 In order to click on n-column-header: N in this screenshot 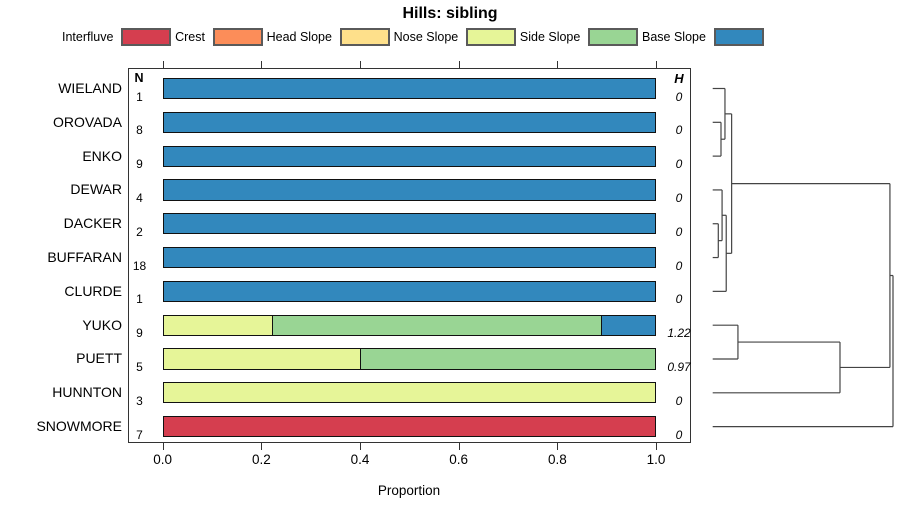, I will do `click(139, 78)`.